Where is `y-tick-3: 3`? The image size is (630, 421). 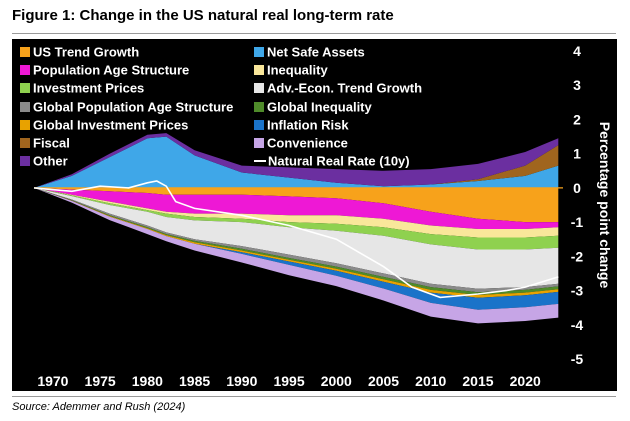 y-tick-3: 3 is located at coordinates (577, 85).